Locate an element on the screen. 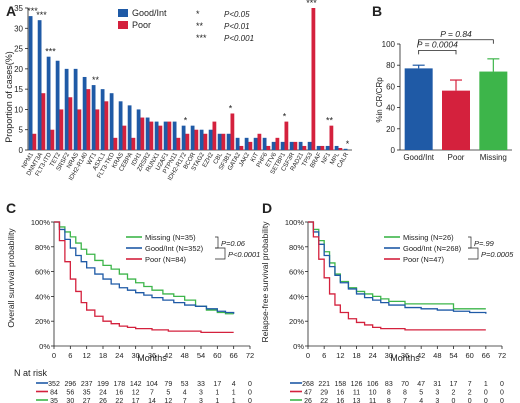 This screenshot has height=403, width=520. axis-ylabel: Proportion of cases(%) is located at coordinates (9, 97).